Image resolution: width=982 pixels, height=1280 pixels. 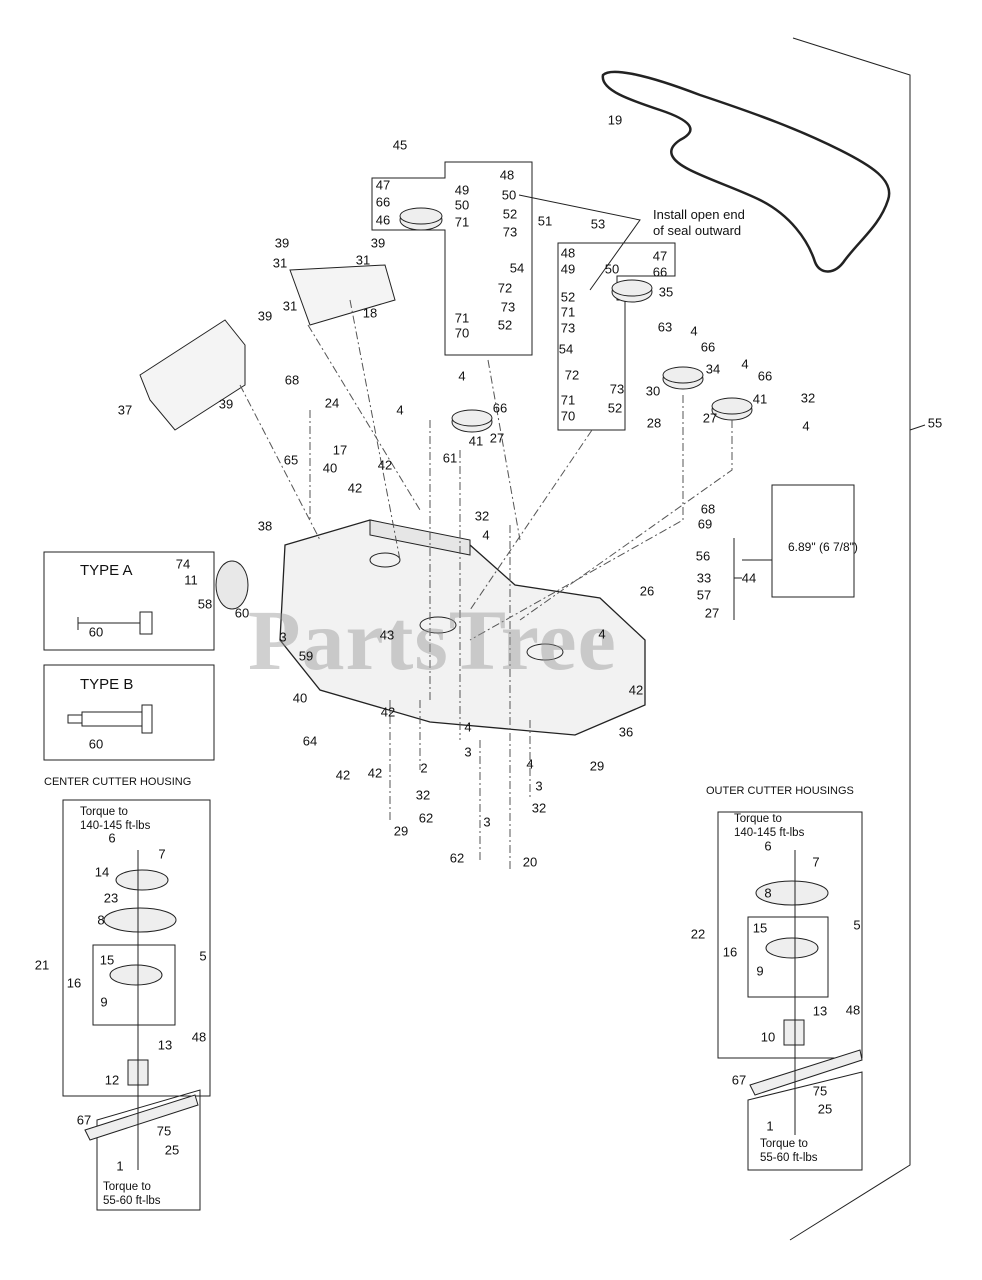 I want to click on callout-part-70: 70, so click(x=462, y=333).